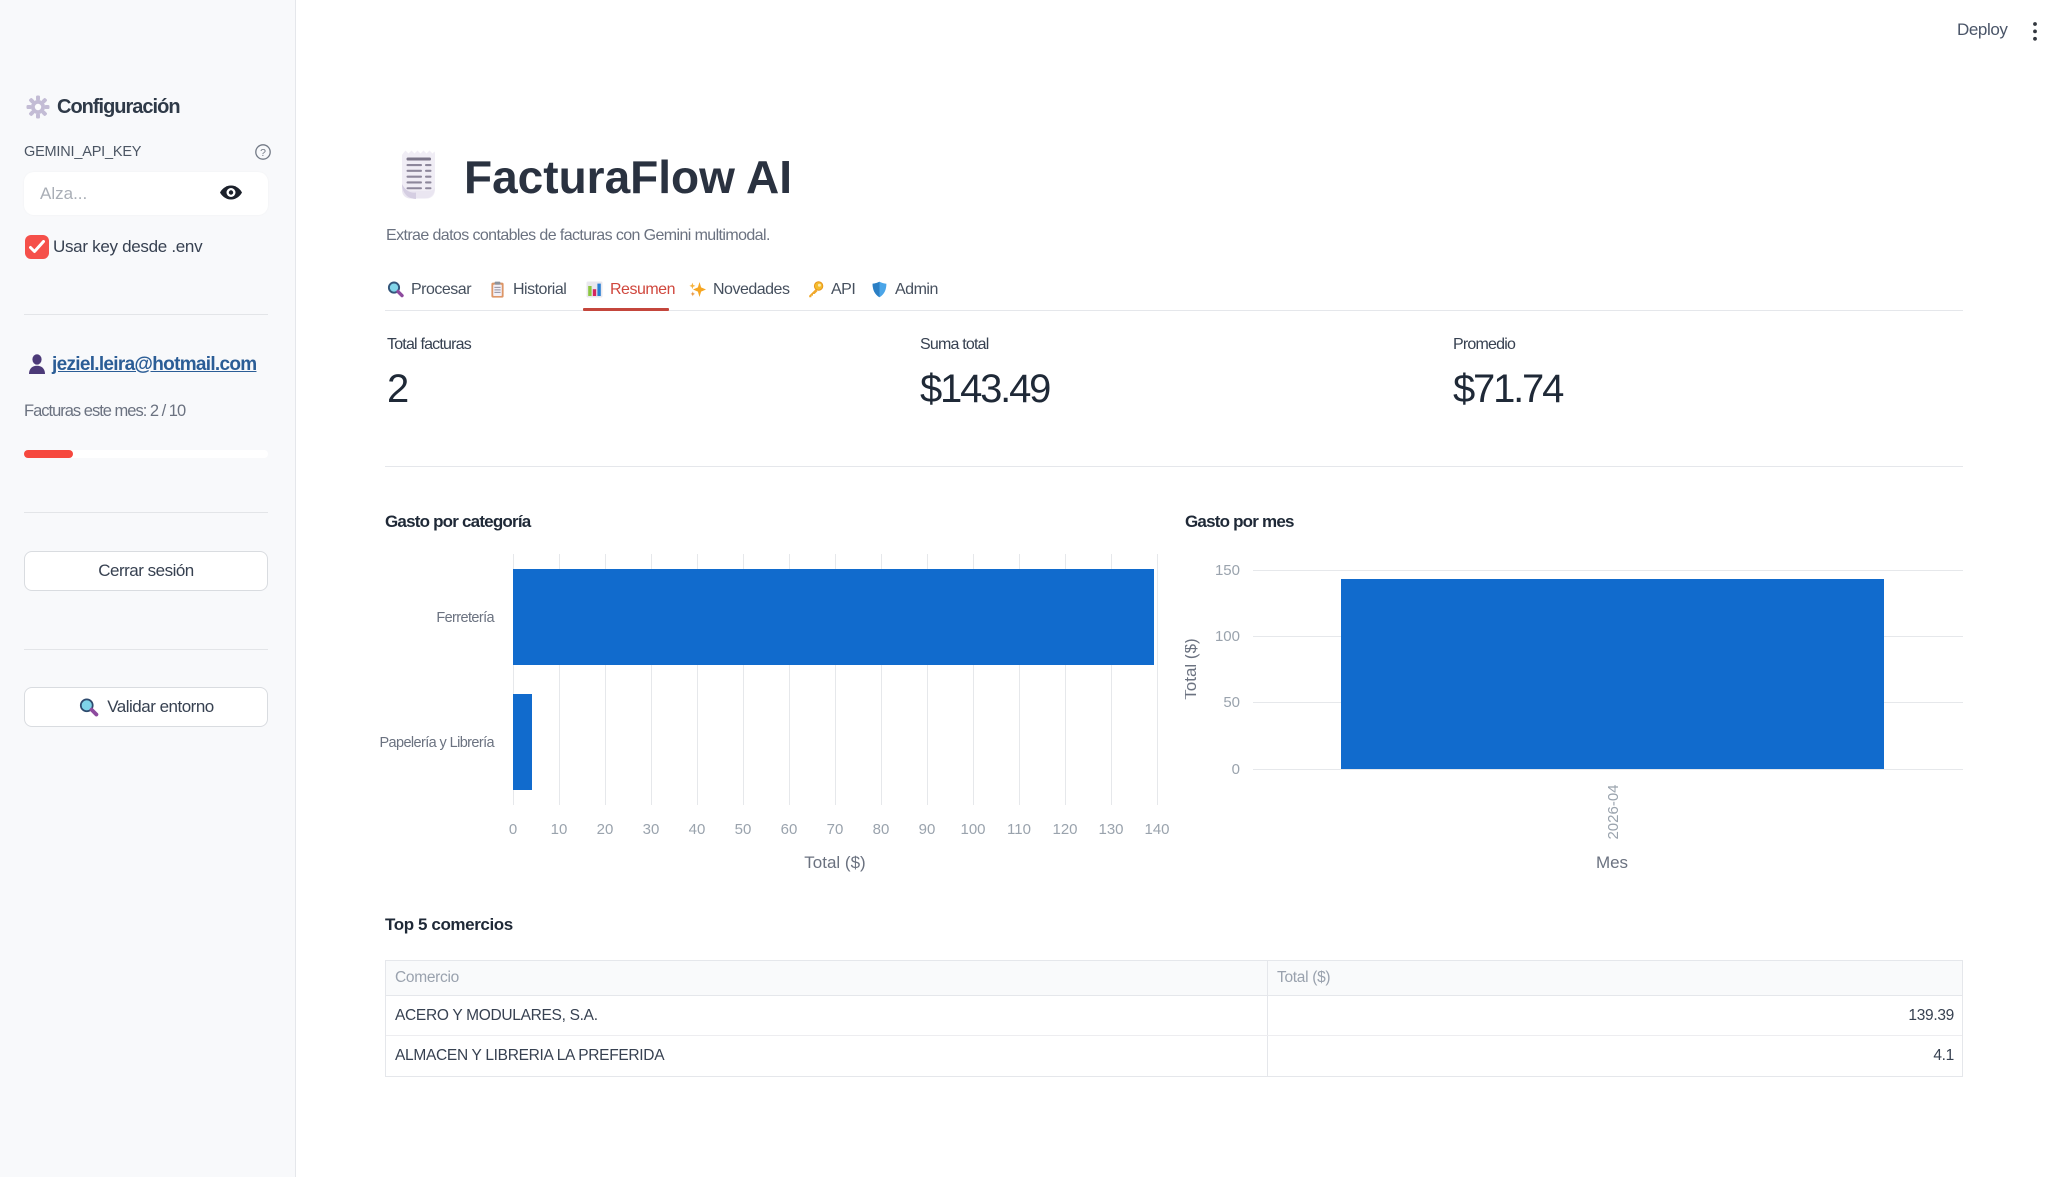 Image resolution: width=2071 pixels, height=1177 pixels. I want to click on svg-text: Ferretería, so click(465, 618).